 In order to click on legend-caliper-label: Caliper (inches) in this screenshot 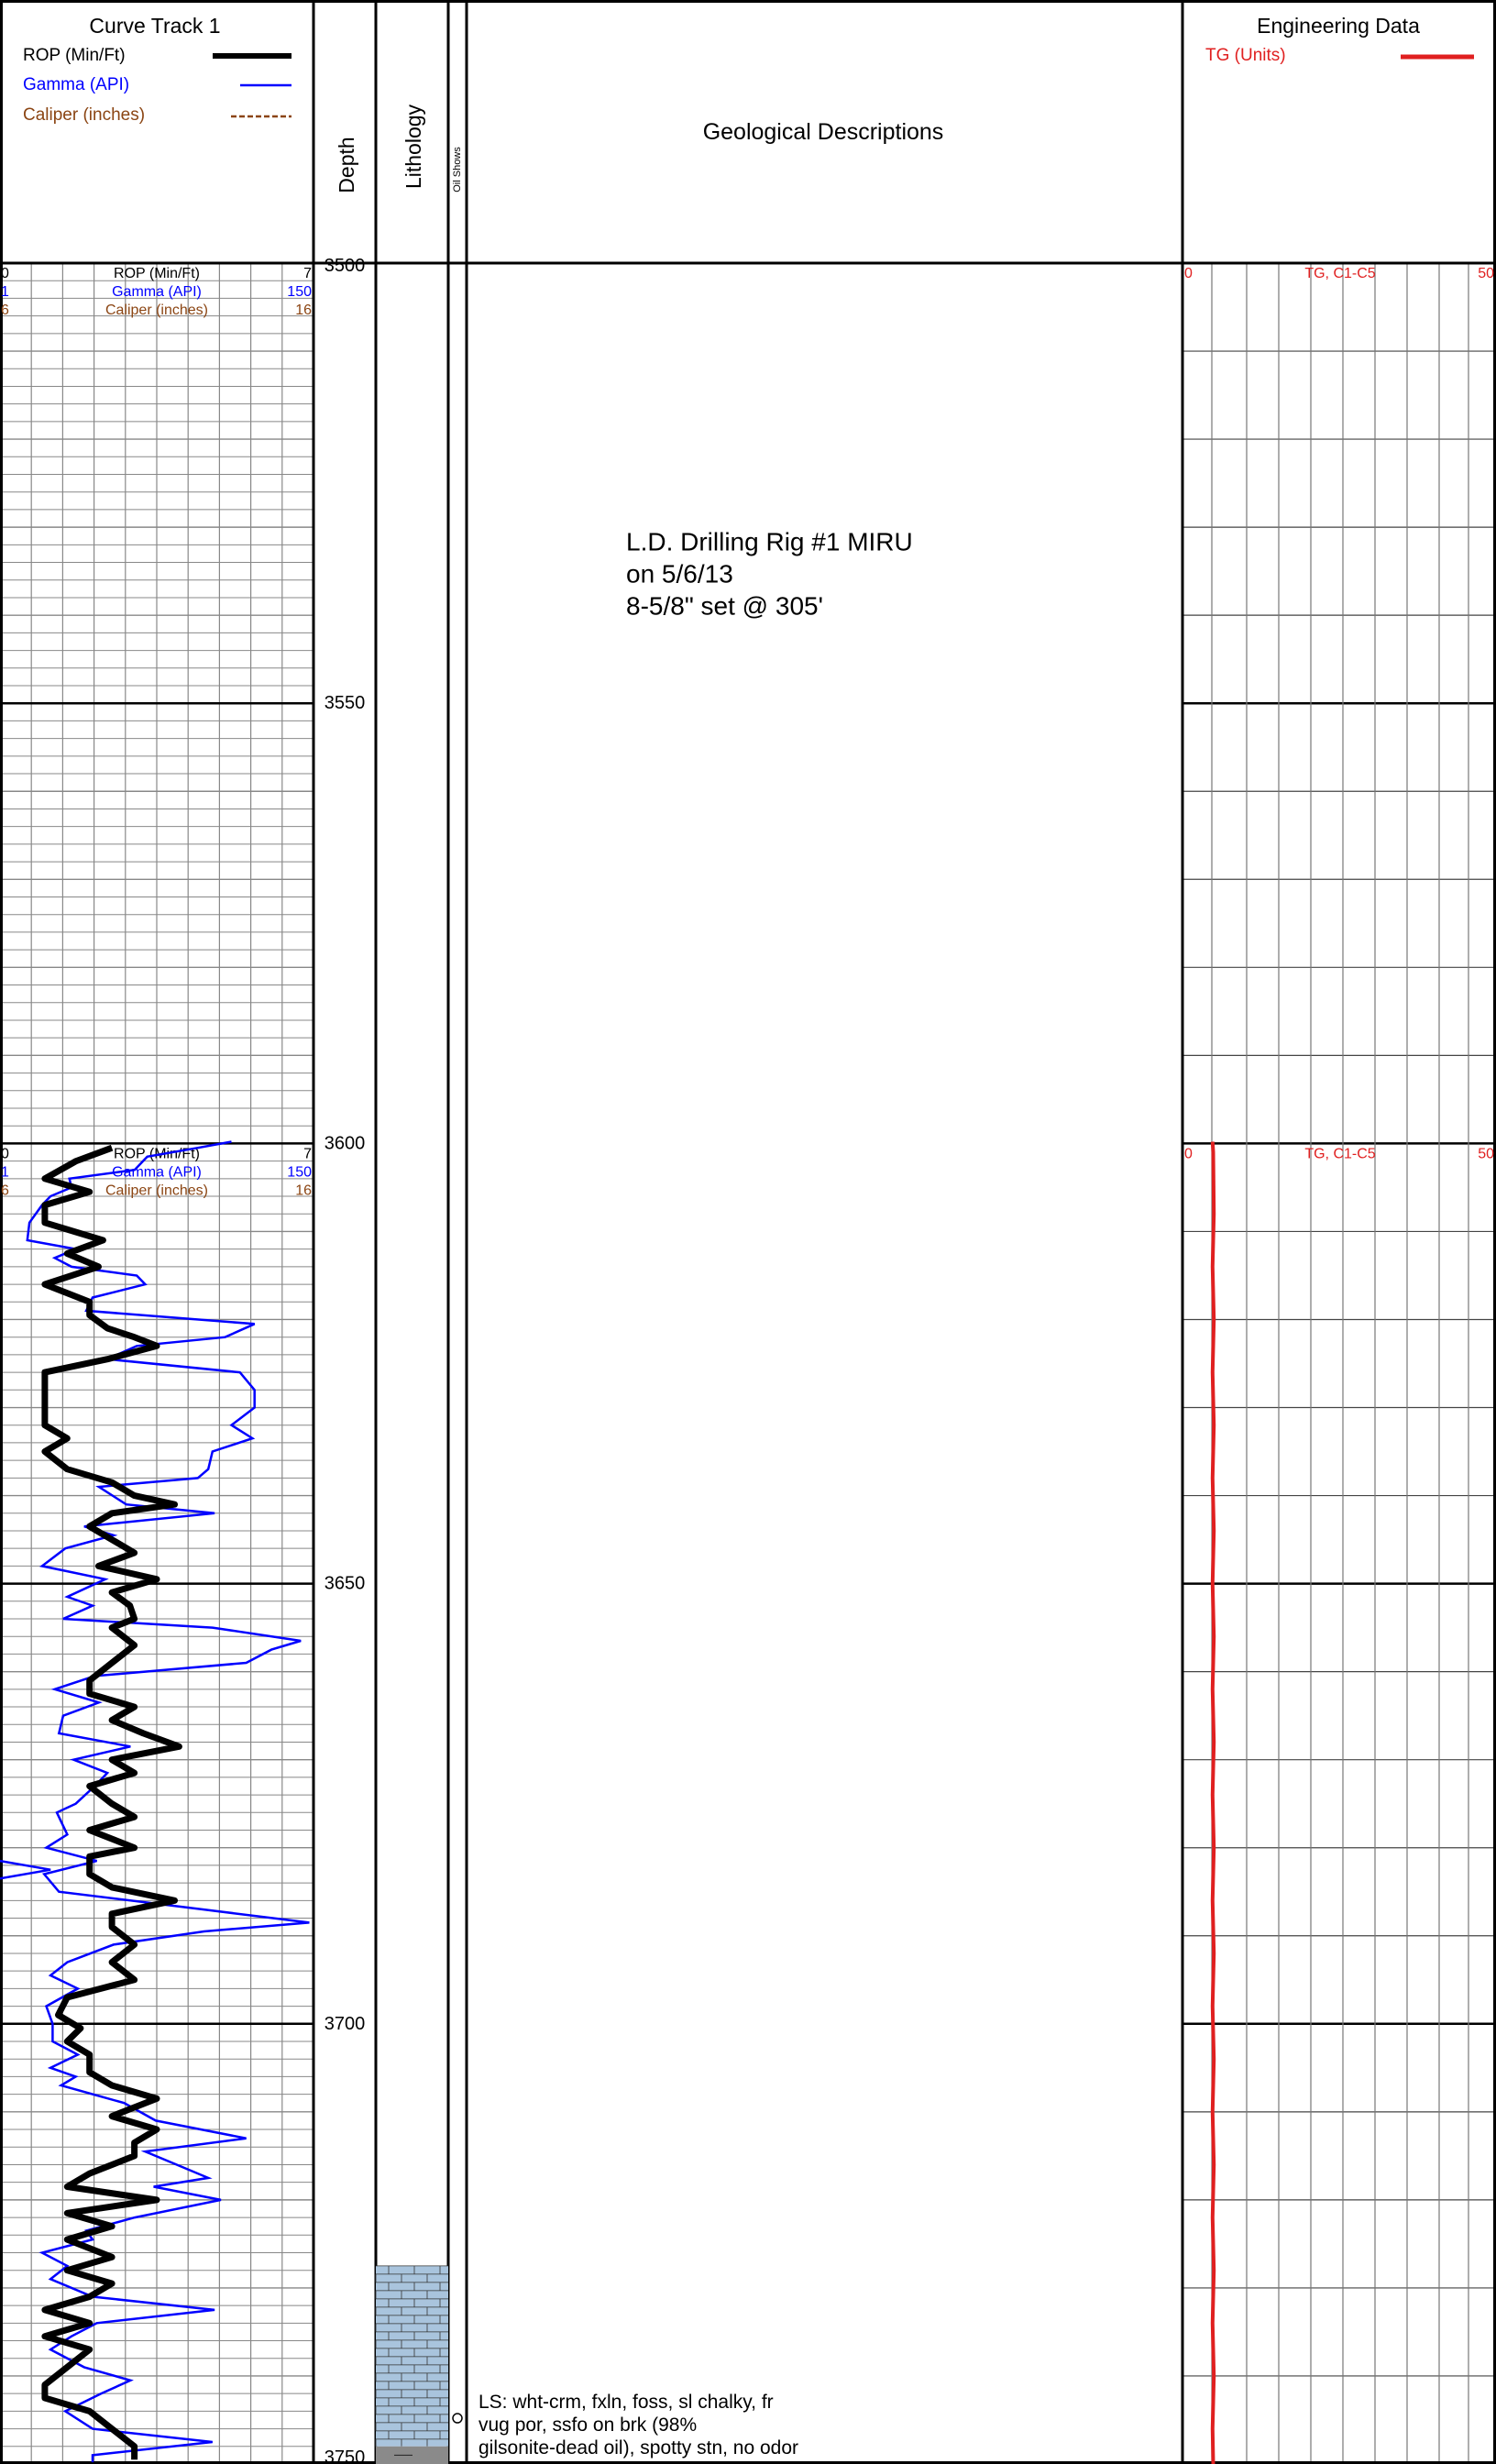, I will do `click(84, 115)`.